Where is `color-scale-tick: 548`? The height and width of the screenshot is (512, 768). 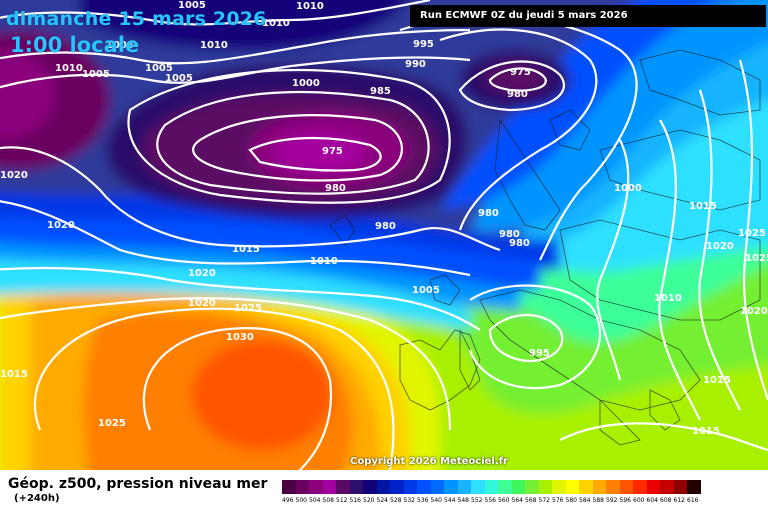 color-scale-tick: 548 is located at coordinates (463, 500).